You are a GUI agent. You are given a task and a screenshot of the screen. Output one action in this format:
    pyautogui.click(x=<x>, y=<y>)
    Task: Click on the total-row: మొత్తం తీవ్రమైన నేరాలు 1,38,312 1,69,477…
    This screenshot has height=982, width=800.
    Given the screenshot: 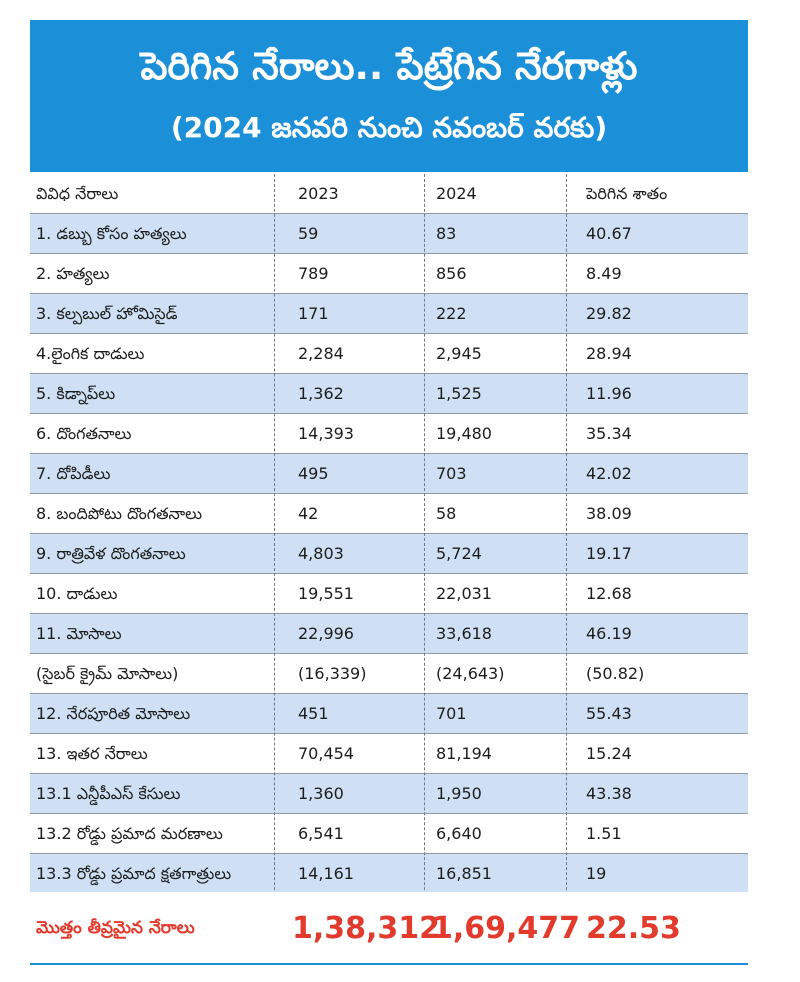 What is the action you would take?
    pyautogui.click(x=389, y=928)
    